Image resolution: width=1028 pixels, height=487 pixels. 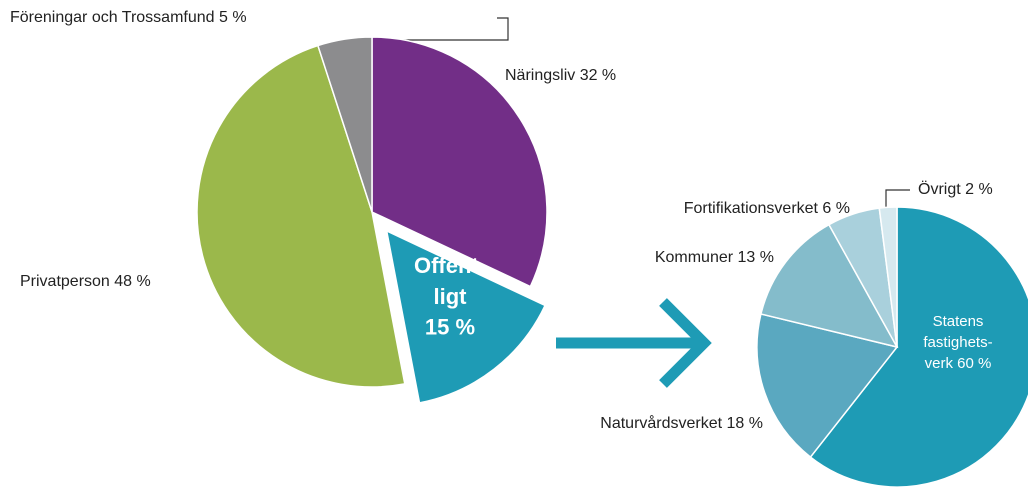 I want to click on slice-label: Offent-, so click(x=450, y=265).